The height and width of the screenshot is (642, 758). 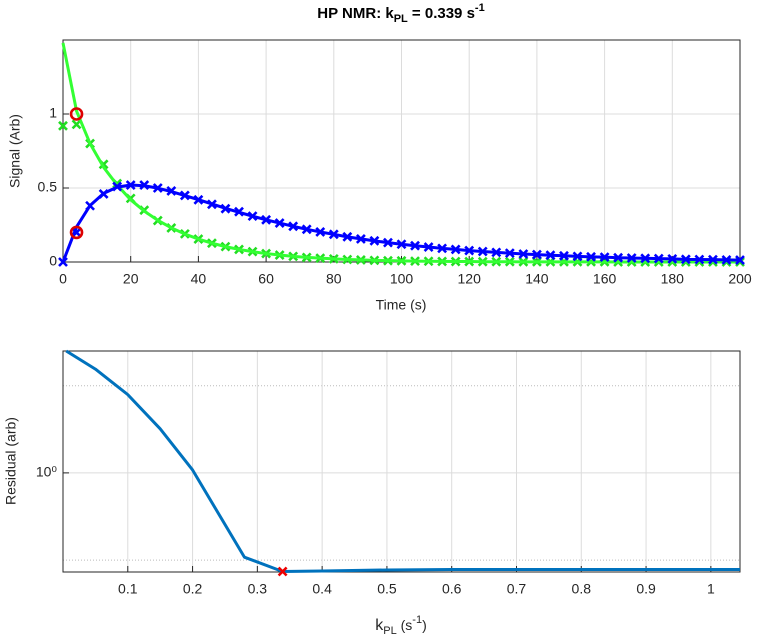 What do you see at coordinates (53, 113) in the screenshot?
I see `y-tick-label: 1` at bounding box center [53, 113].